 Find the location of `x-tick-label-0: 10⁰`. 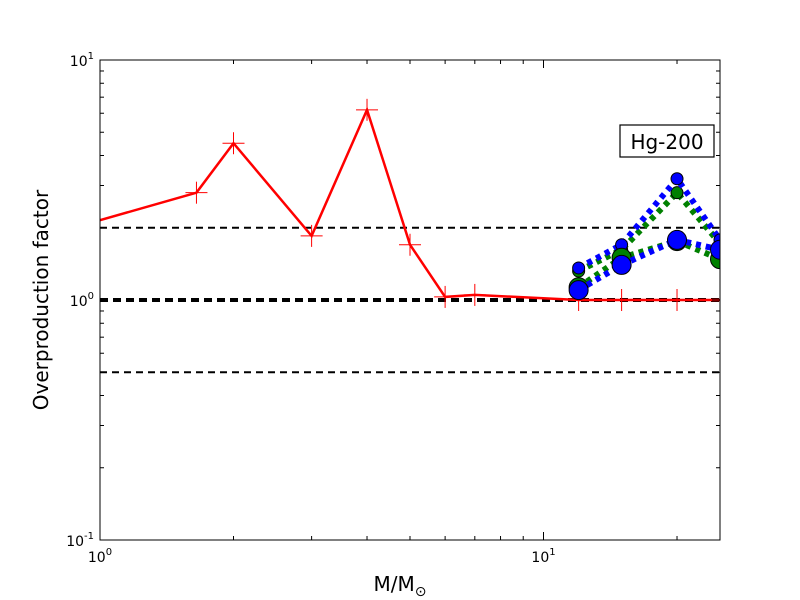

x-tick-label-0: 10⁰ is located at coordinates (100, 556).